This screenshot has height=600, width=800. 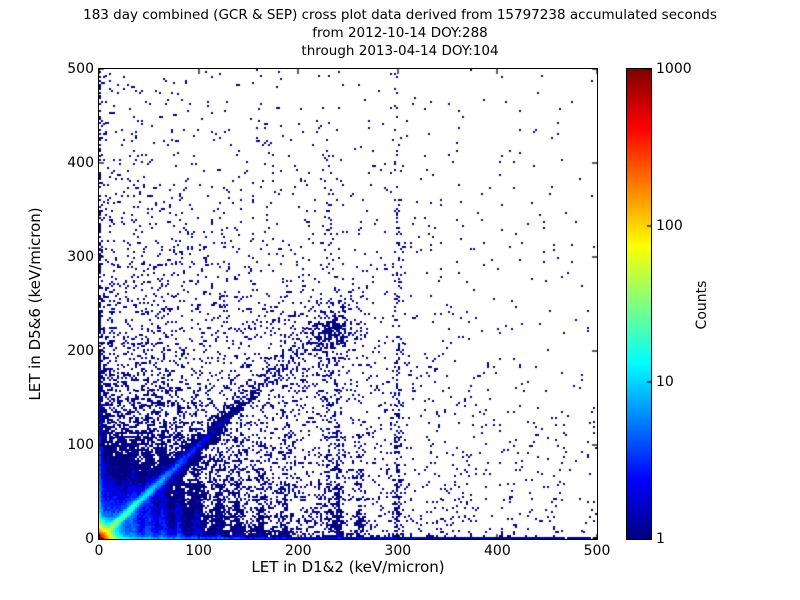 I want to click on colorbar-tick-label: 1, so click(x=660, y=539).